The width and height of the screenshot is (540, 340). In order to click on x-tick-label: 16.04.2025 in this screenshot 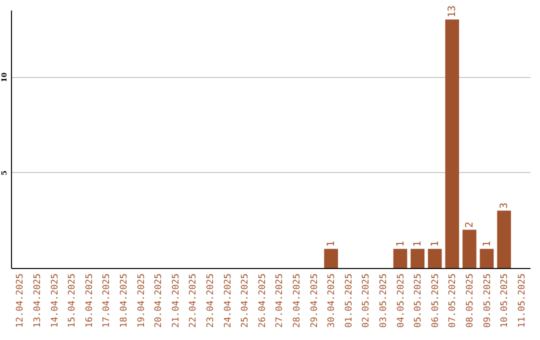, I will do `click(89, 301)`.